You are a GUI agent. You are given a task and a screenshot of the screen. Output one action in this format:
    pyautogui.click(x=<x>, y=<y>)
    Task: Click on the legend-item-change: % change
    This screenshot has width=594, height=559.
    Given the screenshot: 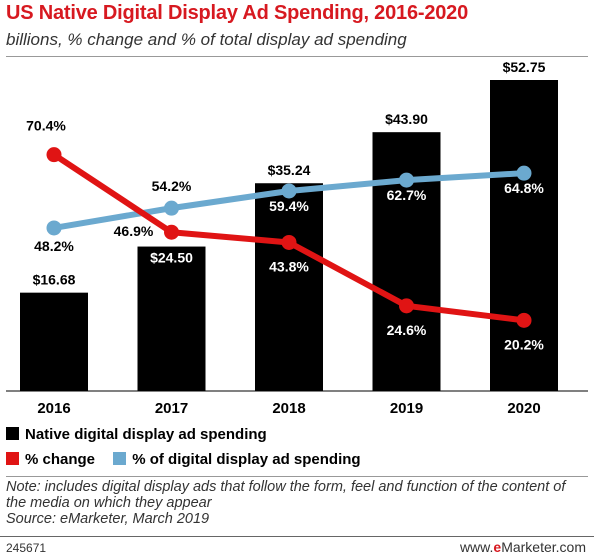 What is the action you would take?
    pyautogui.click(x=50, y=459)
    